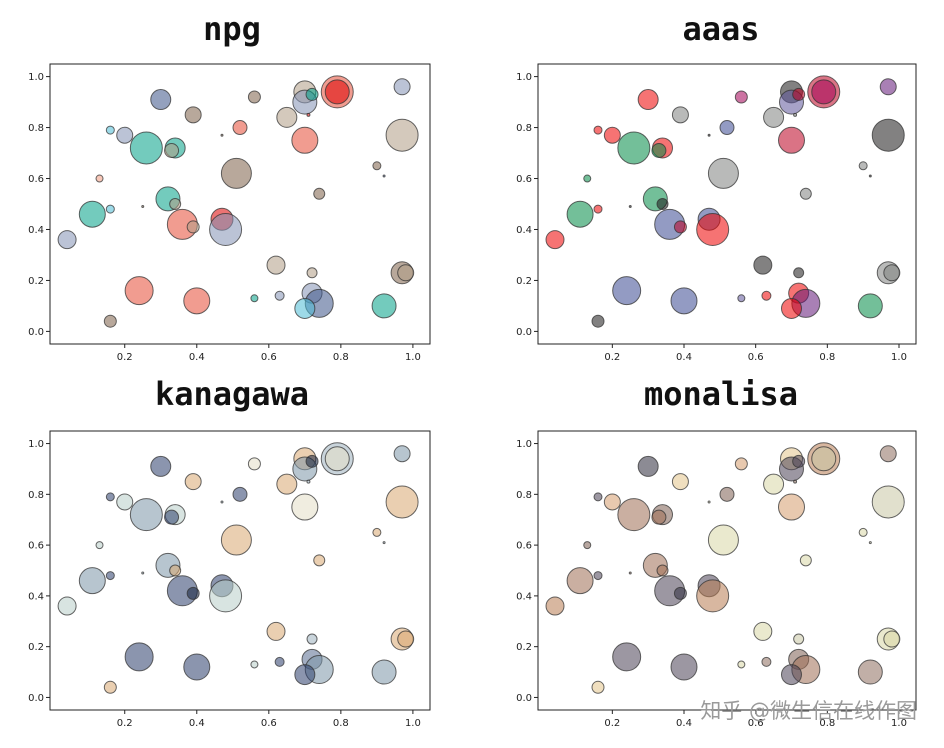 The width and height of the screenshot is (944, 748). I want to click on chart-title: npg, so click(232, 29).